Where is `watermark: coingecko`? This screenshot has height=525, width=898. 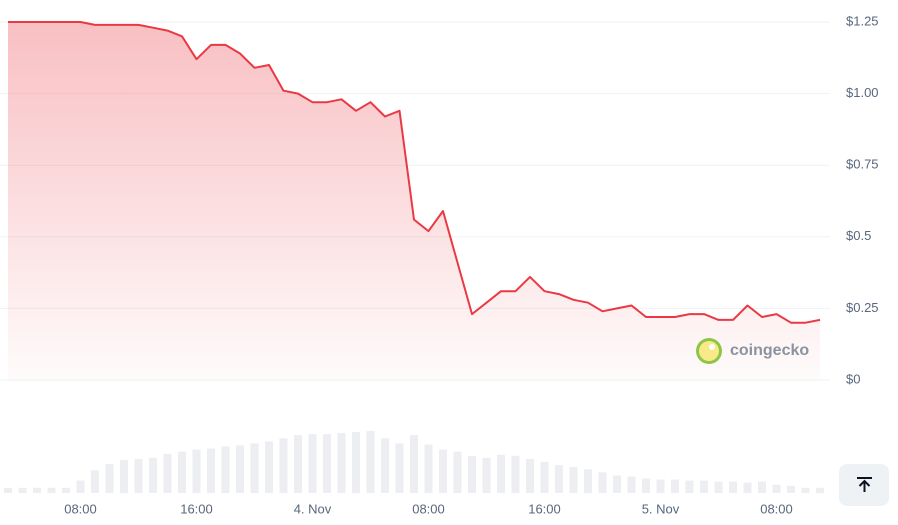
watermark: coingecko is located at coordinates (752, 351).